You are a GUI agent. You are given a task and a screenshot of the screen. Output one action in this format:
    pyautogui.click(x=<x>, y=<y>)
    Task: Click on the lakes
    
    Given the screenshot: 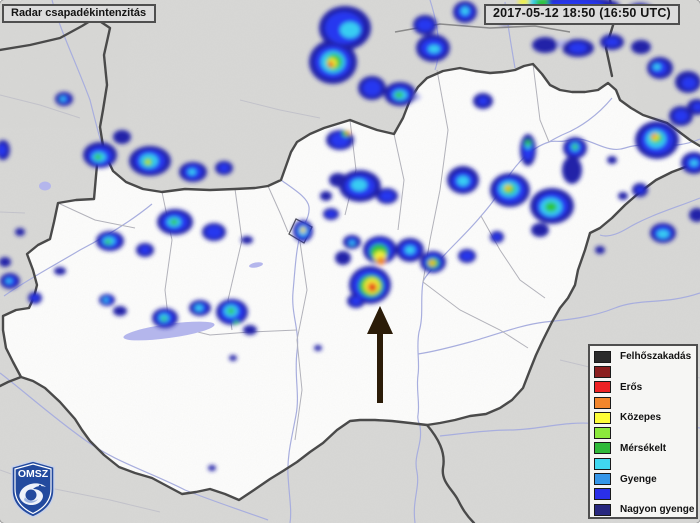 What is the action you would take?
    pyautogui.click(x=151, y=261)
    